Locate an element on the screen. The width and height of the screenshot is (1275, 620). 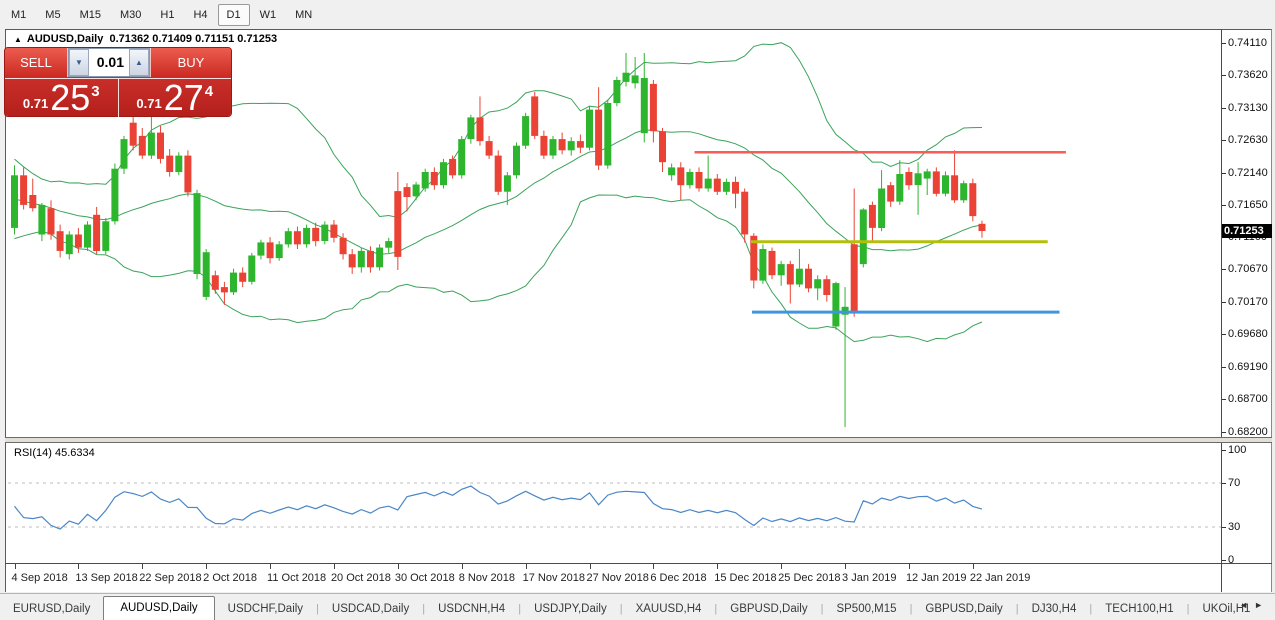
sell-price-big: 25 is located at coordinates (70, 97).